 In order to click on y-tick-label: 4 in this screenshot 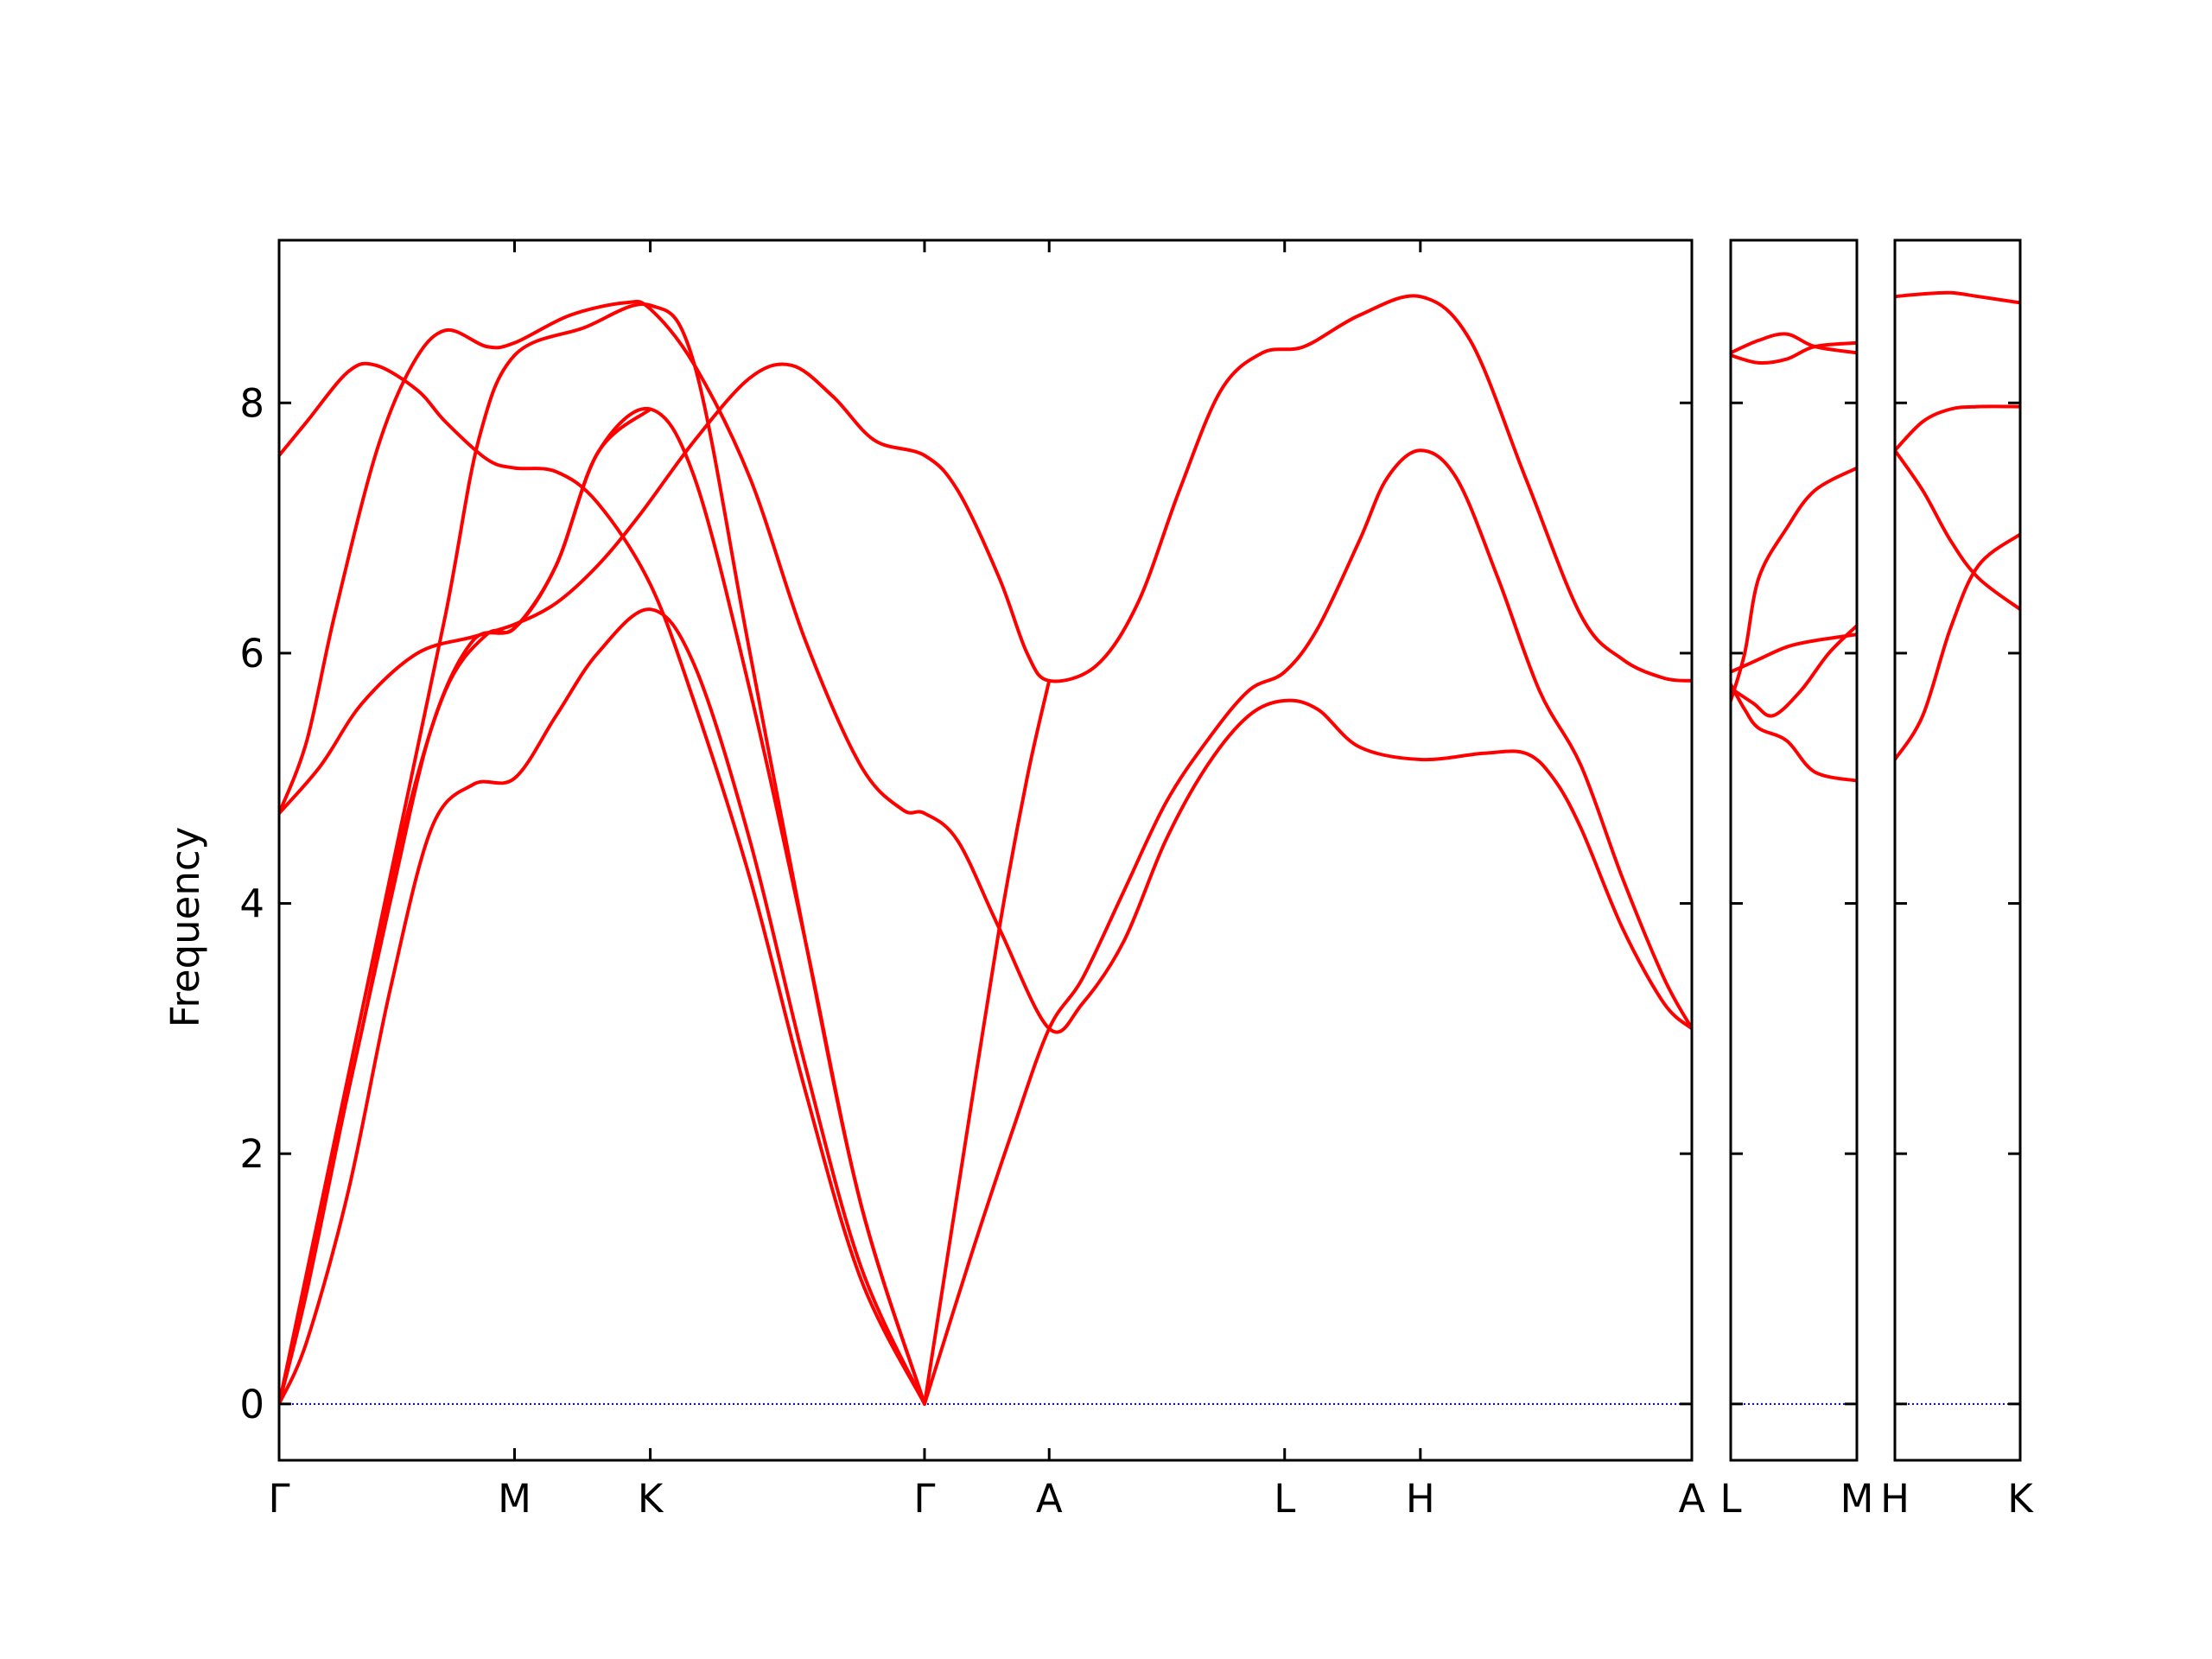, I will do `click(251, 904)`.